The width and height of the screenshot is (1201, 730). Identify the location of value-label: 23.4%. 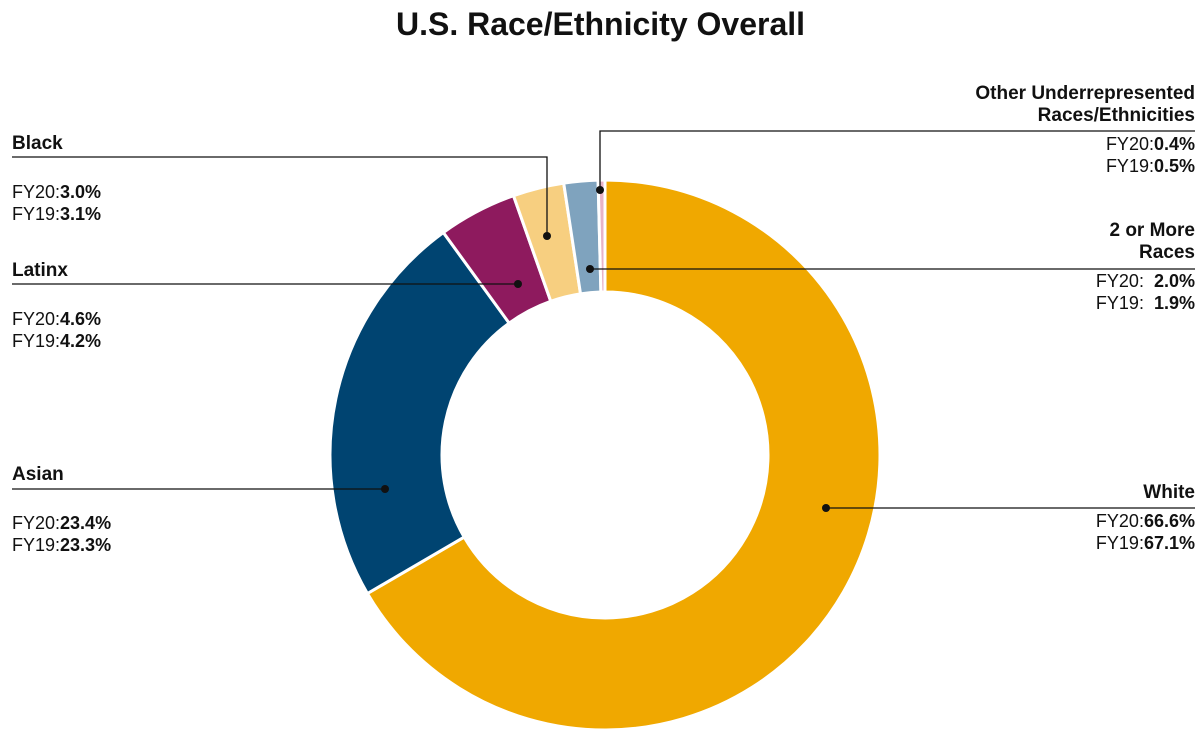
(86, 523).